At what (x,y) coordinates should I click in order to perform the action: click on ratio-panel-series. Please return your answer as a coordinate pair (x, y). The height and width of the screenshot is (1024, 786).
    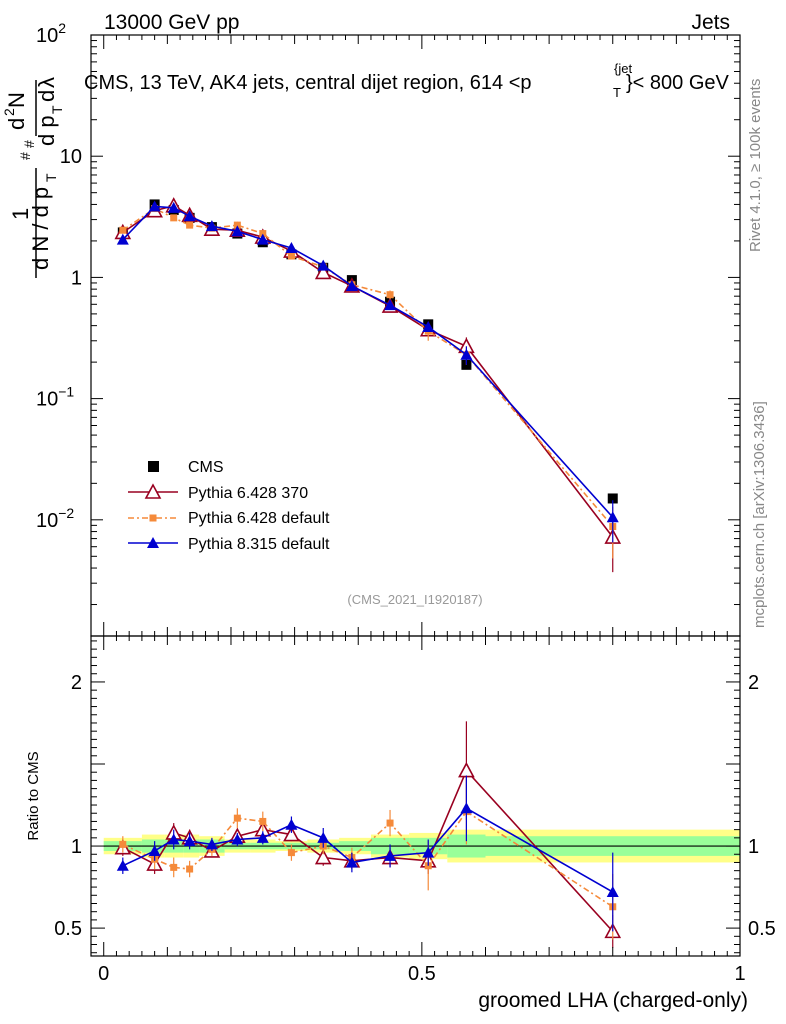
    Looking at the image, I should click on (368, 834).